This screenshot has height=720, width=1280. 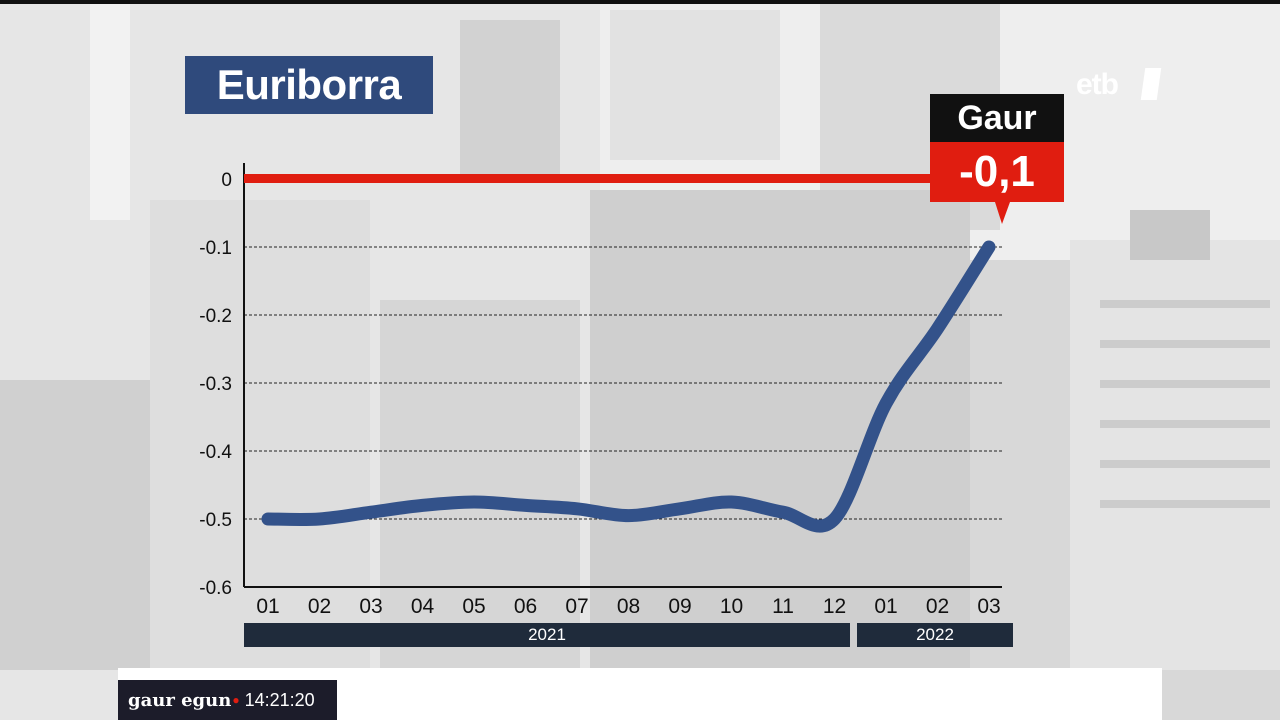 What do you see at coordinates (473, 606) in the screenshot?
I see `x-tick-label: 05` at bounding box center [473, 606].